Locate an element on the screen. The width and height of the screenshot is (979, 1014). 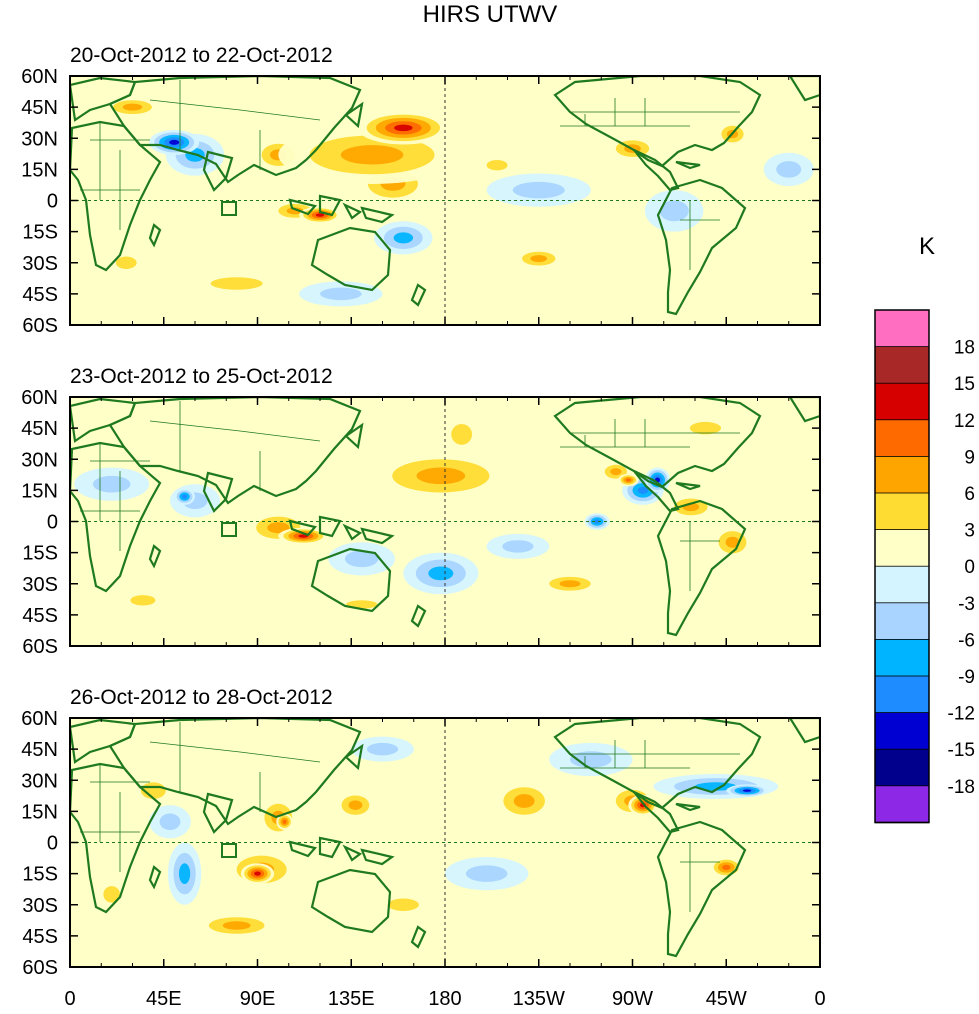
colorbar-label: -9 is located at coordinates (966, 677).